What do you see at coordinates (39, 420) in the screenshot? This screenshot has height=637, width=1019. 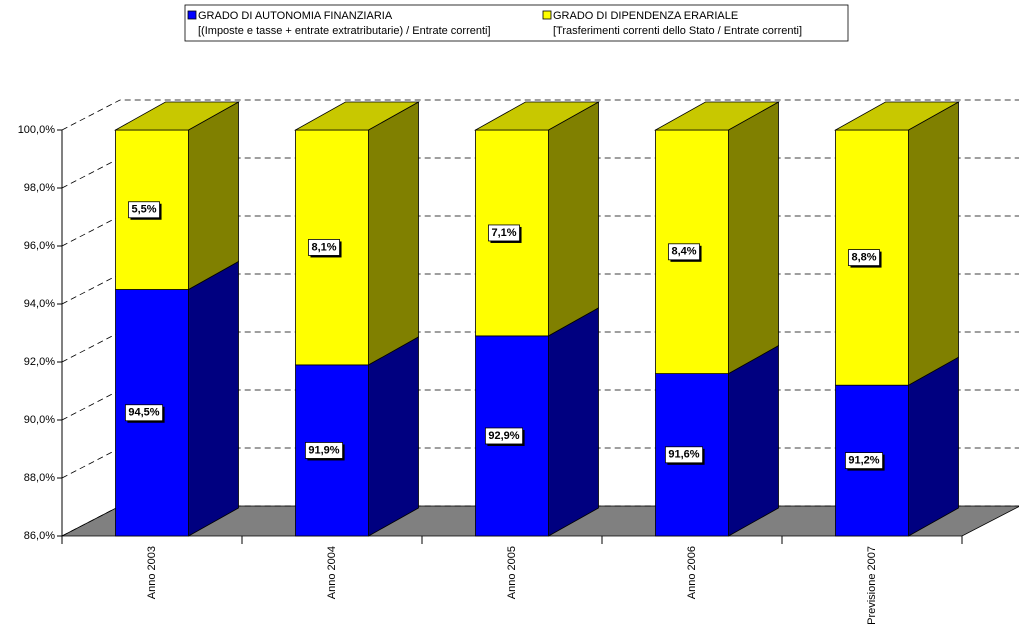 I see `y-tick-label: 90,0%` at bounding box center [39, 420].